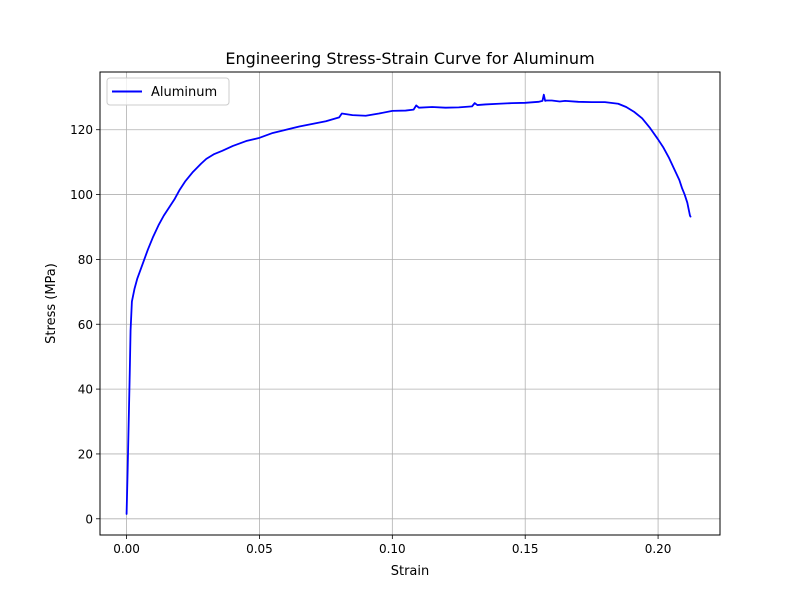 This screenshot has height=600, width=800. What do you see at coordinates (85, 325) in the screenshot?
I see `y-tick-label: 60` at bounding box center [85, 325].